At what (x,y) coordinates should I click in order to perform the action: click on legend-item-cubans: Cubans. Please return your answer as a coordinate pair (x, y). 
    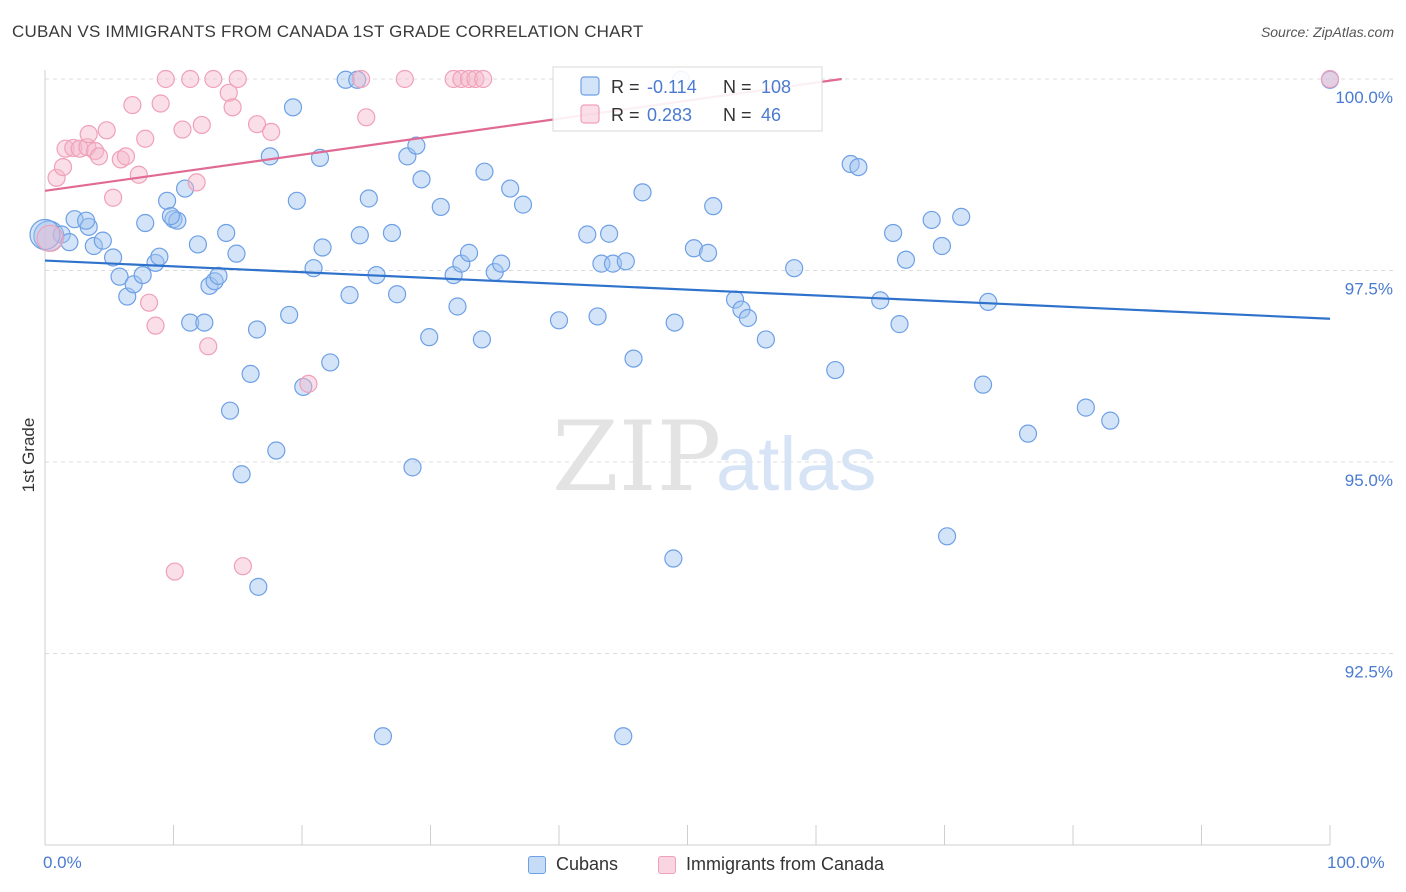
    Looking at the image, I should click on (573, 864).